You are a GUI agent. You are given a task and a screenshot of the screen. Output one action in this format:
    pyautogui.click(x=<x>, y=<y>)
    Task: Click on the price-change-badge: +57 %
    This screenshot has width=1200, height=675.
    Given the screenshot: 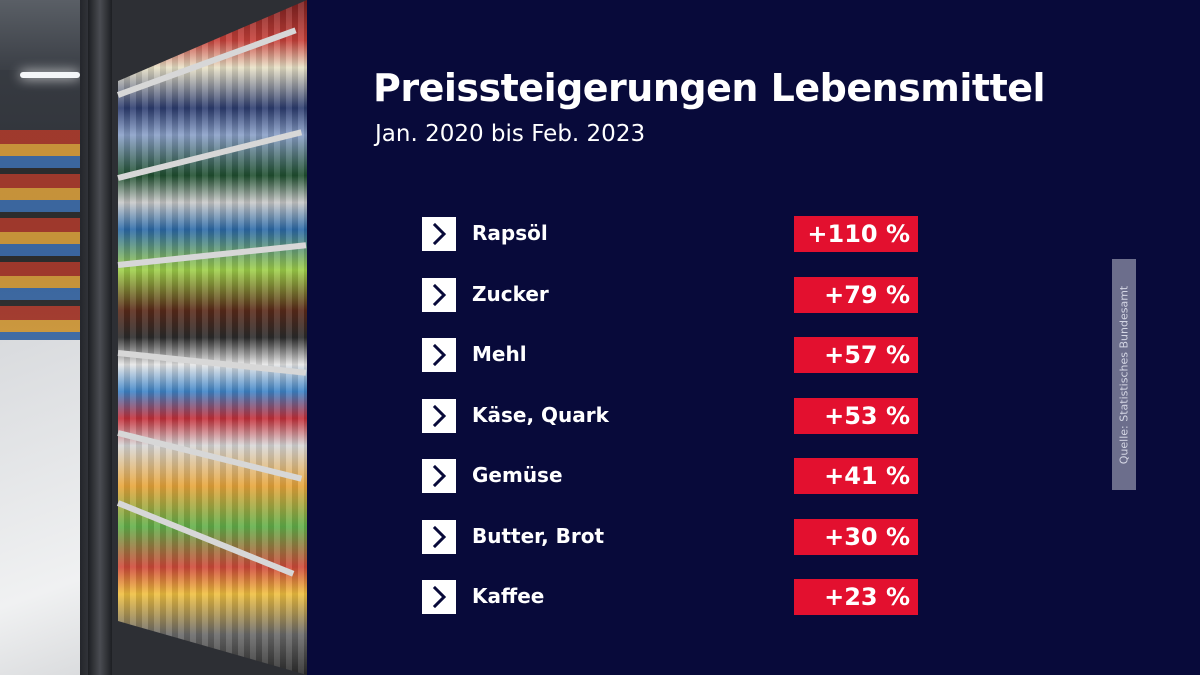 What is the action you would take?
    pyautogui.click(x=856, y=355)
    